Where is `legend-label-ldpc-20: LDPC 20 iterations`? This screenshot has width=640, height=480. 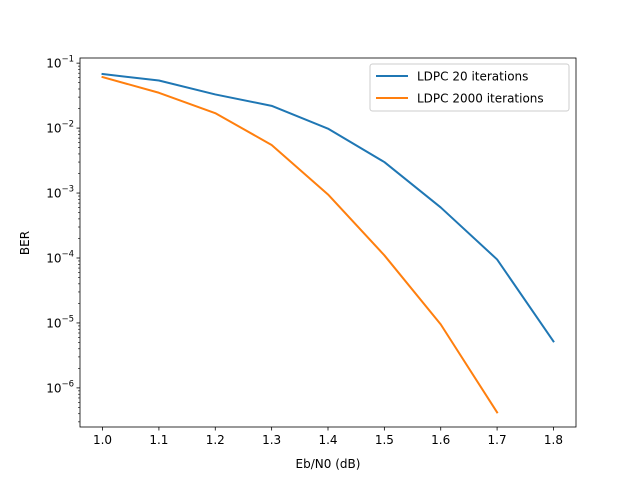
legend-label-ldpc-20: LDPC 20 iterations is located at coordinates (472, 77).